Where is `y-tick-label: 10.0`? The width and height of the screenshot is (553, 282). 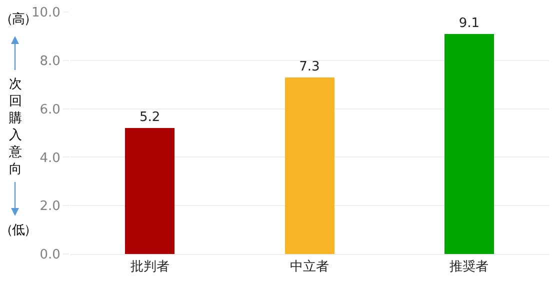
y-tick-label: 10.0 is located at coordinates (45, 13).